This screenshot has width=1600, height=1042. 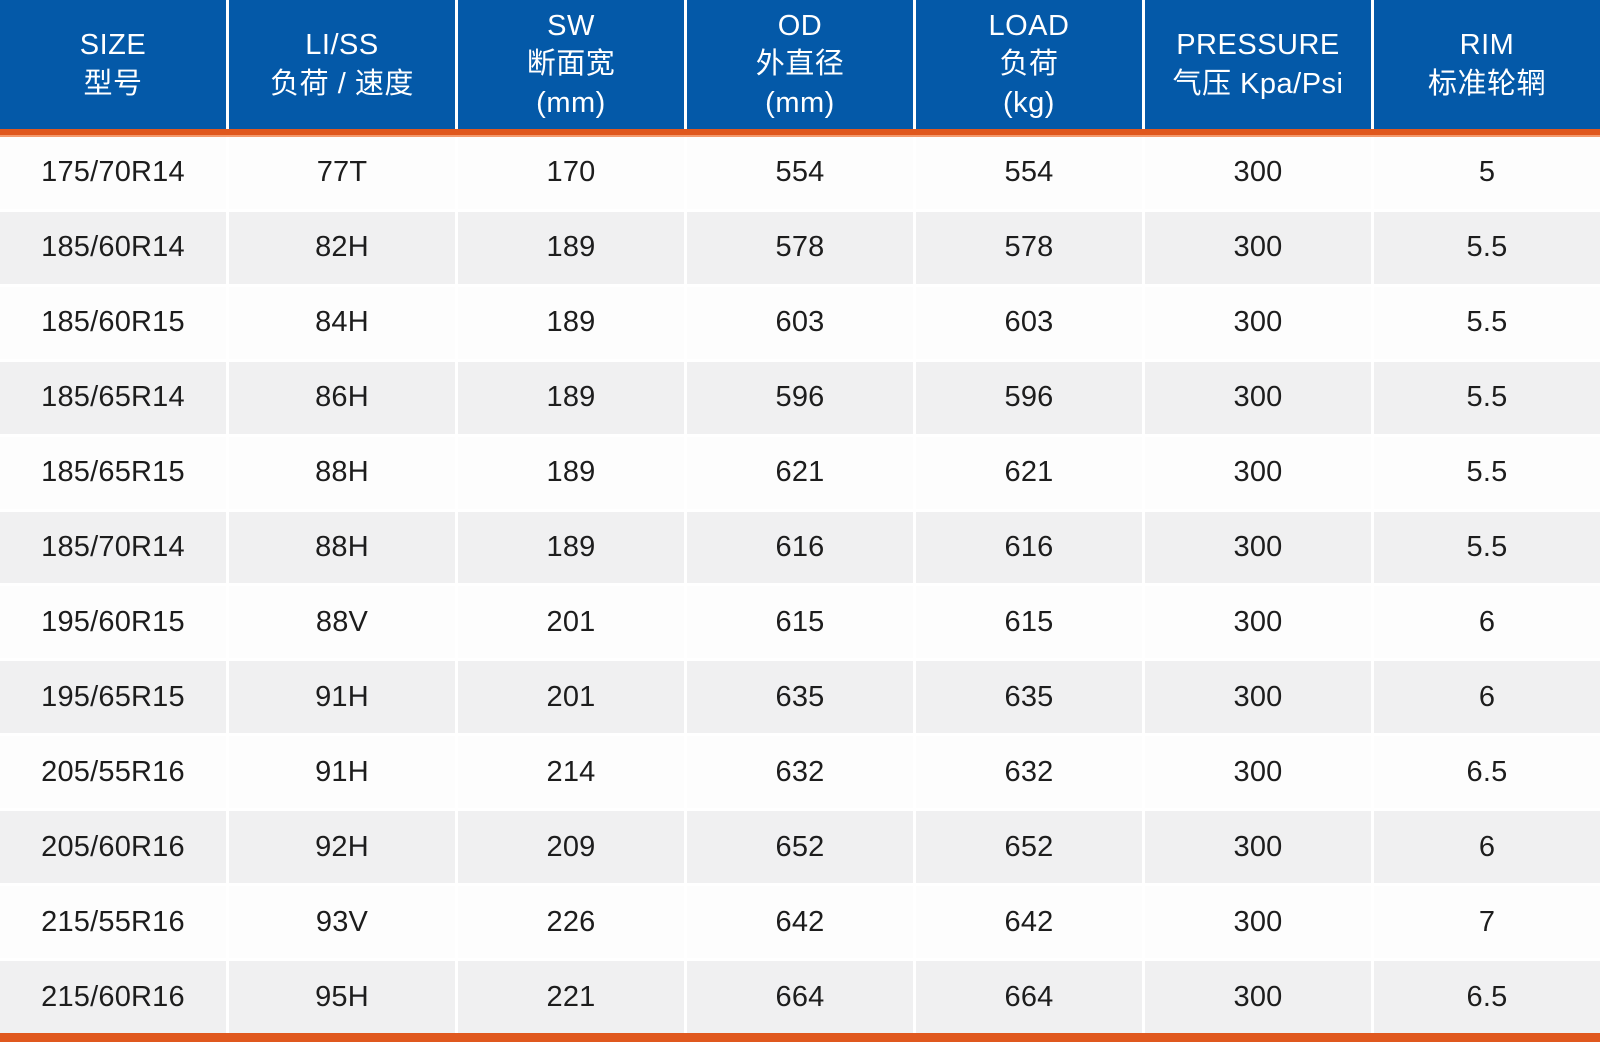 What do you see at coordinates (113, 64) in the screenshot?
I see `header-cell-size: SIZE 型号` at bounding box center [113, 64].